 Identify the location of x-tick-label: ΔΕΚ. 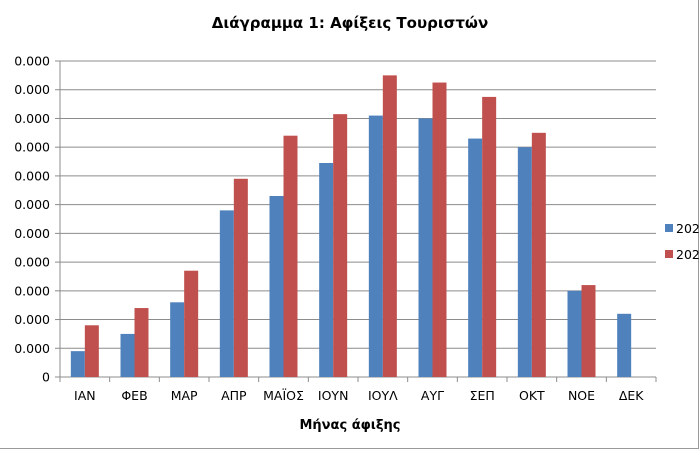
(631, 395).